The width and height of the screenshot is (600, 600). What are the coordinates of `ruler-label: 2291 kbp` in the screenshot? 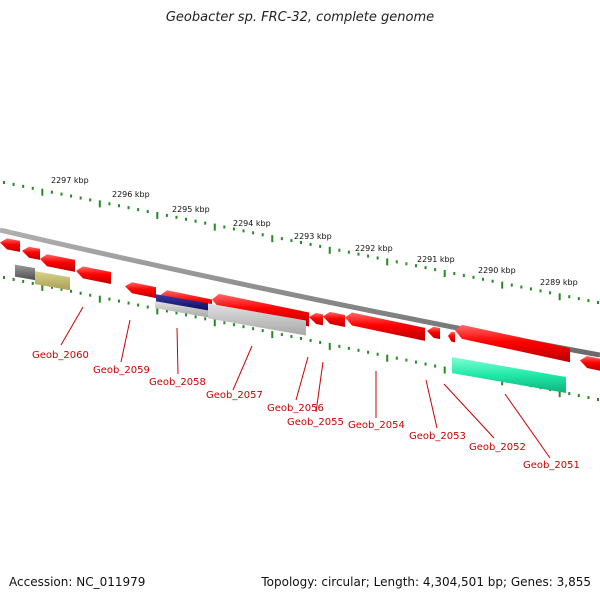 It's located at (436, 259).